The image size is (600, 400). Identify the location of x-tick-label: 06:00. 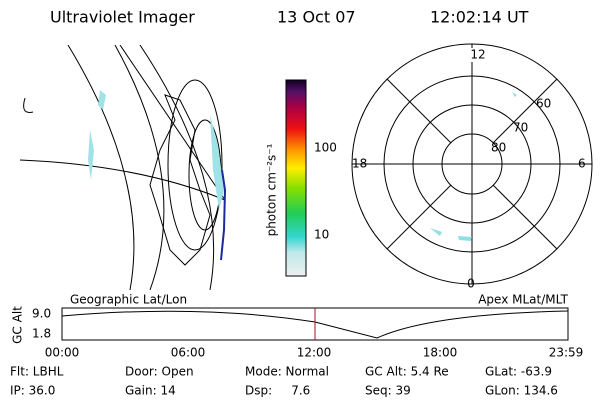
(188, 353).